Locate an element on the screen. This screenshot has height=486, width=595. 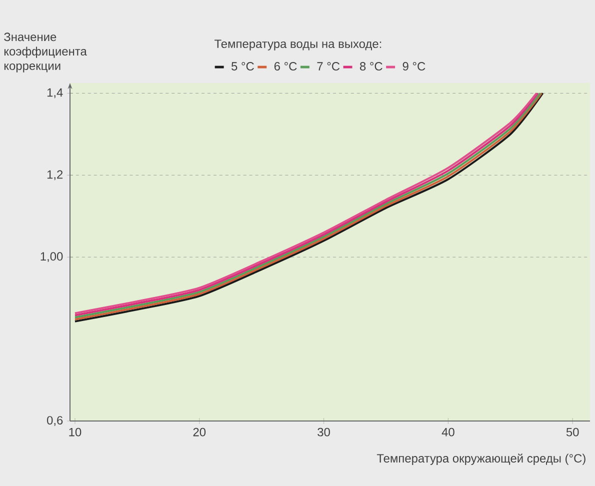
legend-label: 8 °C is located at coordinates (371, 66).